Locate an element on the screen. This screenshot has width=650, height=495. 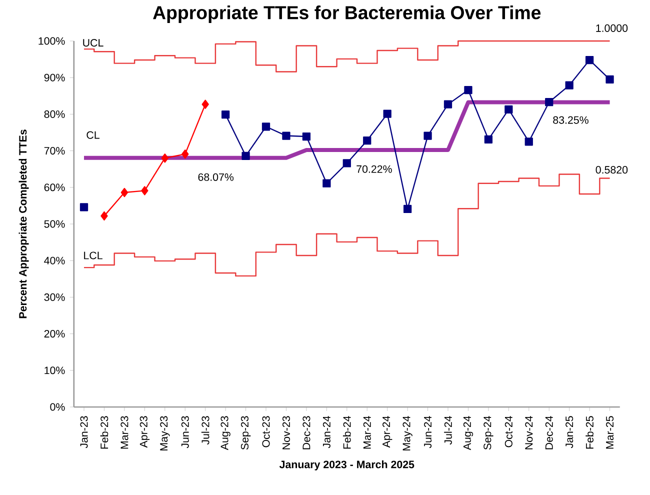
annotation: CL is located at coordinates (93, 135).